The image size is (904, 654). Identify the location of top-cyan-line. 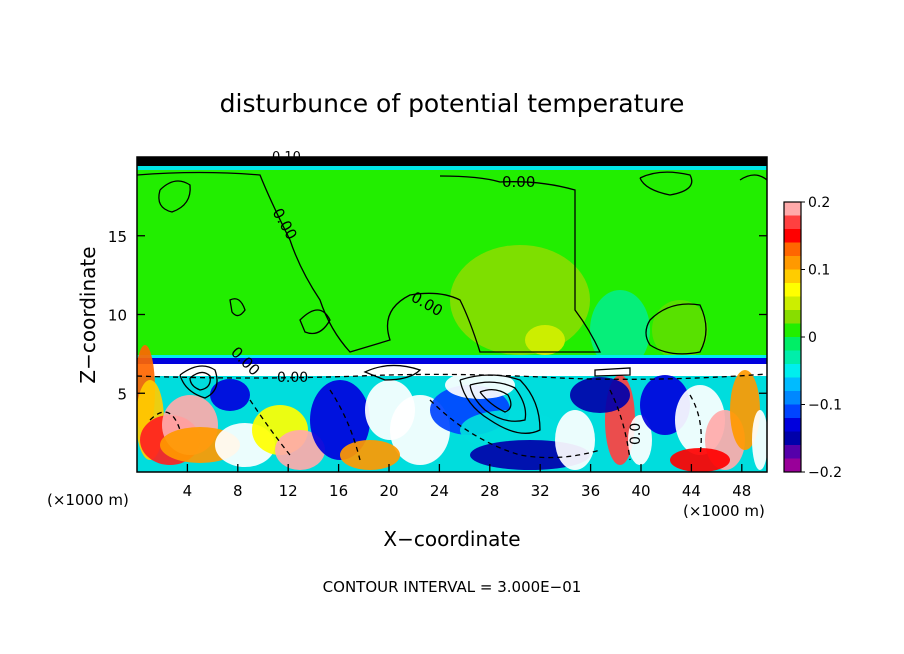
(452, 168).